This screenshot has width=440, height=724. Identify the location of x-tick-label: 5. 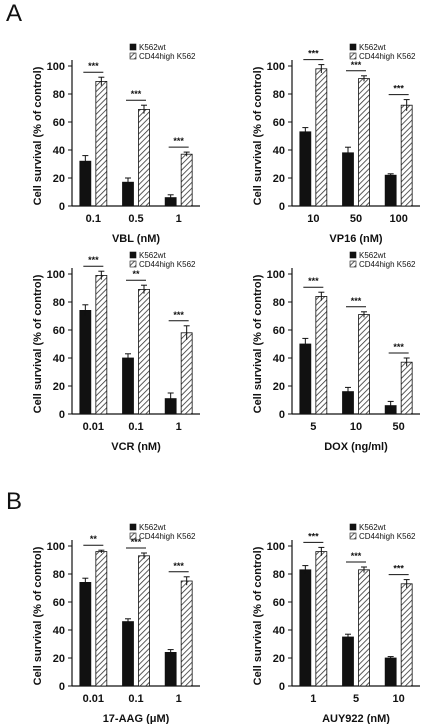
(356, 699).